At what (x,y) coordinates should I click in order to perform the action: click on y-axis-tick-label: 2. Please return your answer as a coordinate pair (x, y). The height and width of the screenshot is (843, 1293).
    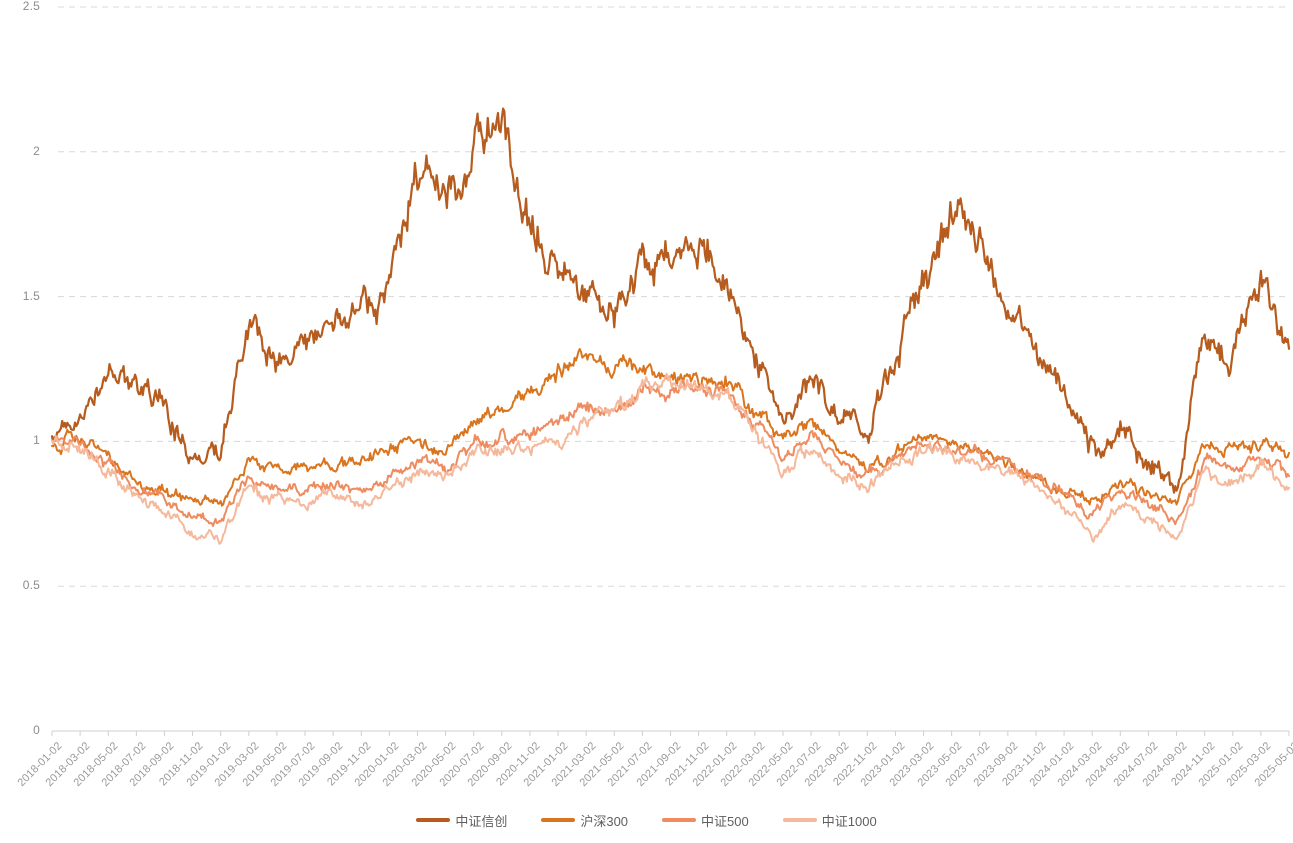
    Looking at the image, I should click on (36, 150).